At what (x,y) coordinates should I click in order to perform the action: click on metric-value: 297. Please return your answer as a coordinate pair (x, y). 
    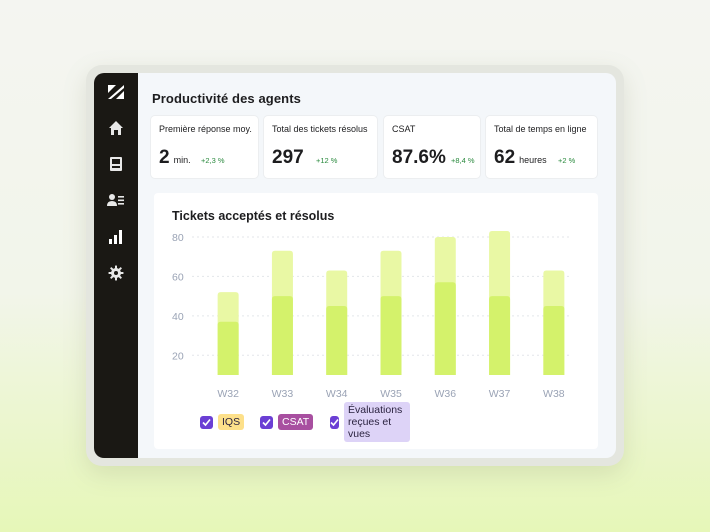
    Looking at the image, I should click on (288, 157).